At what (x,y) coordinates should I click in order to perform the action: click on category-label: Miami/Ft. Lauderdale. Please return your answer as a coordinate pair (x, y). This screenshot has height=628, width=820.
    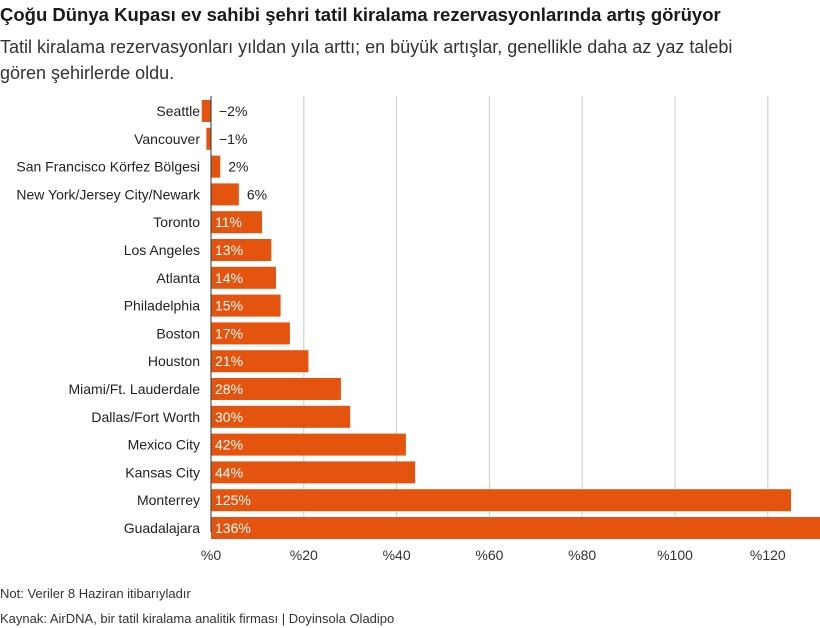
    Looking at the image, I should click on (134, 389).